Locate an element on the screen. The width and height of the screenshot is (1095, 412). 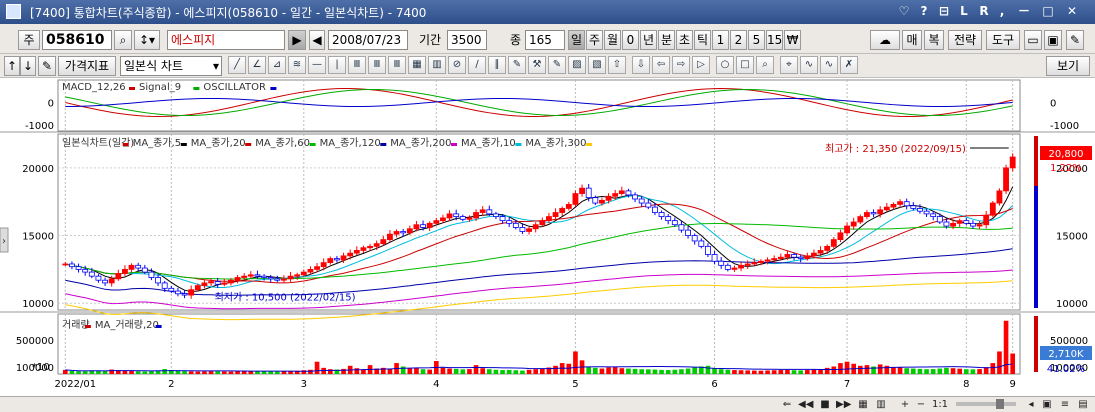
strategy-button: 전략 is located at coordinates (965, 40).